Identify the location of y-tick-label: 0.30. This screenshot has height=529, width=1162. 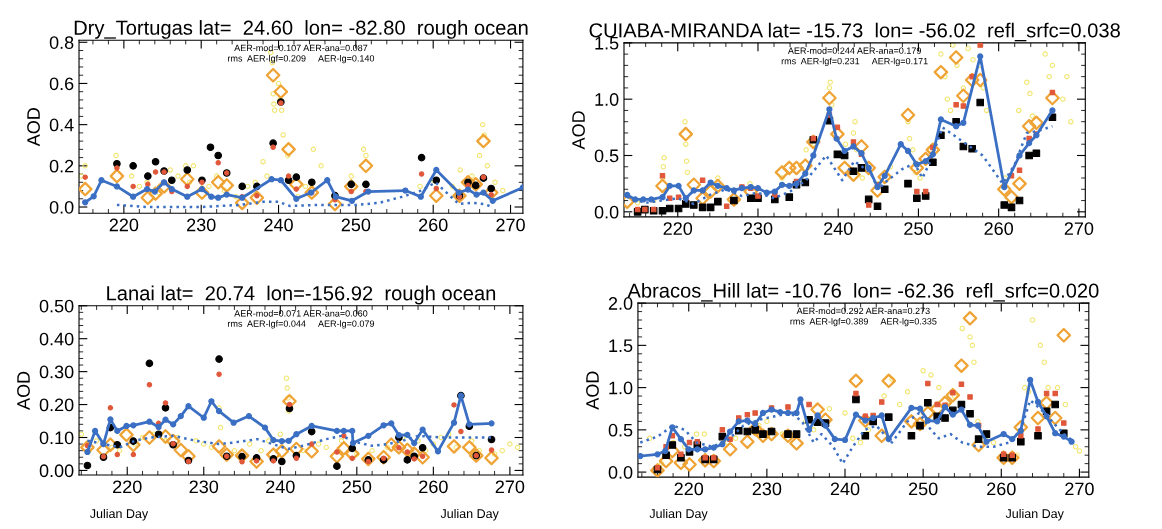
(56, 372).